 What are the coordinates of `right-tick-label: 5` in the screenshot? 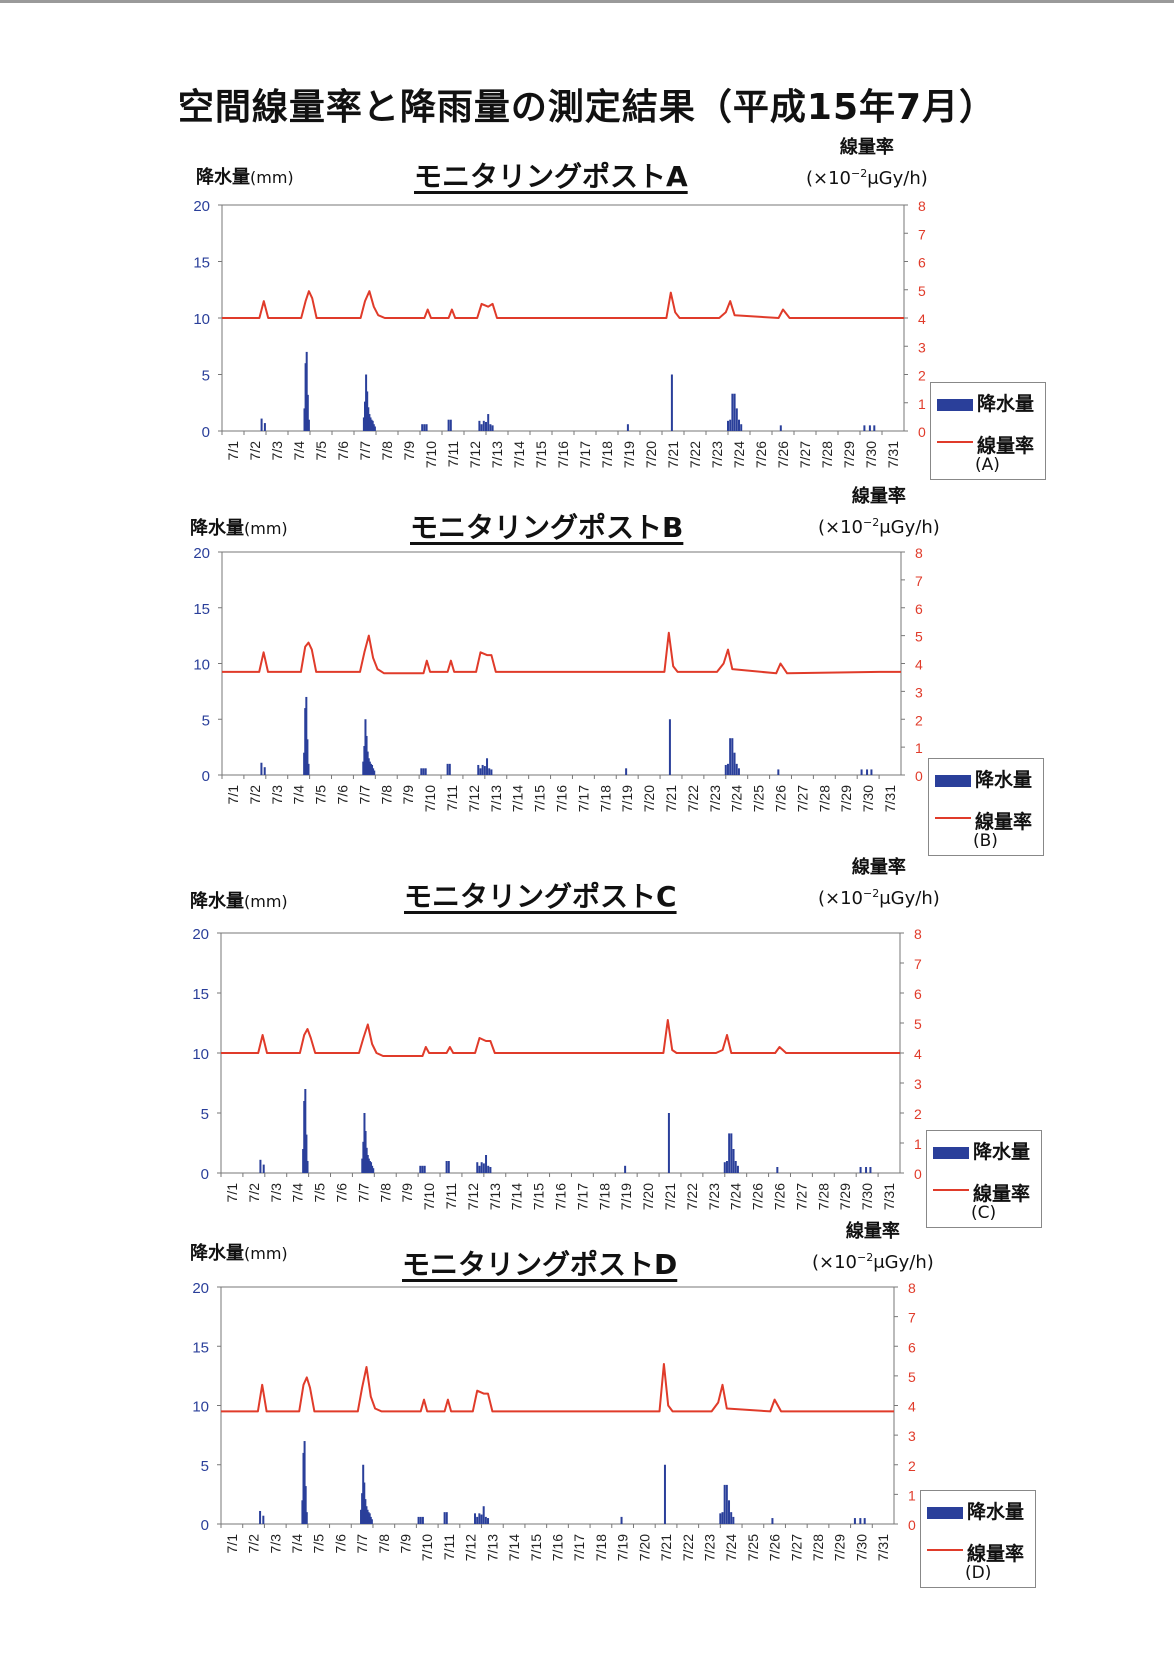 It's located at (912, 1377).